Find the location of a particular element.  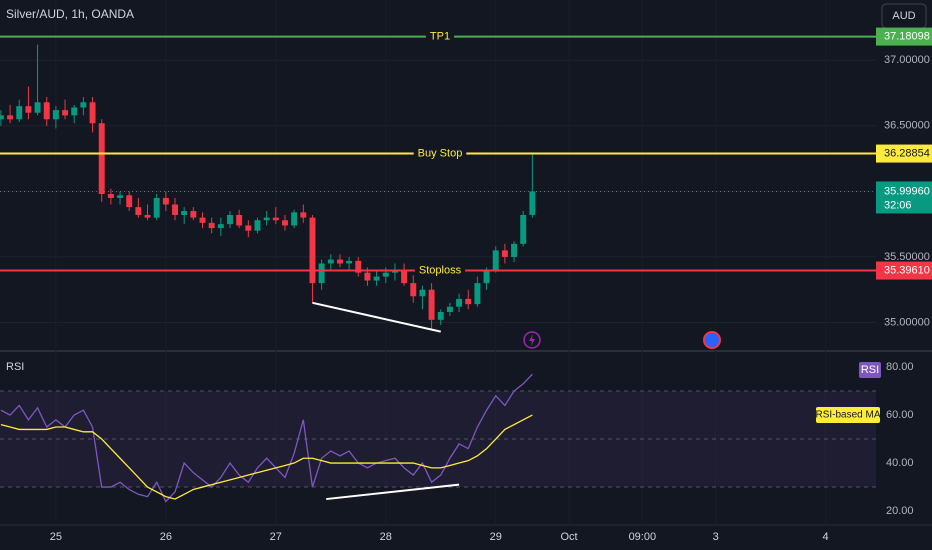

current-price-label: 35.99960 is located at coordinates (907, 191).